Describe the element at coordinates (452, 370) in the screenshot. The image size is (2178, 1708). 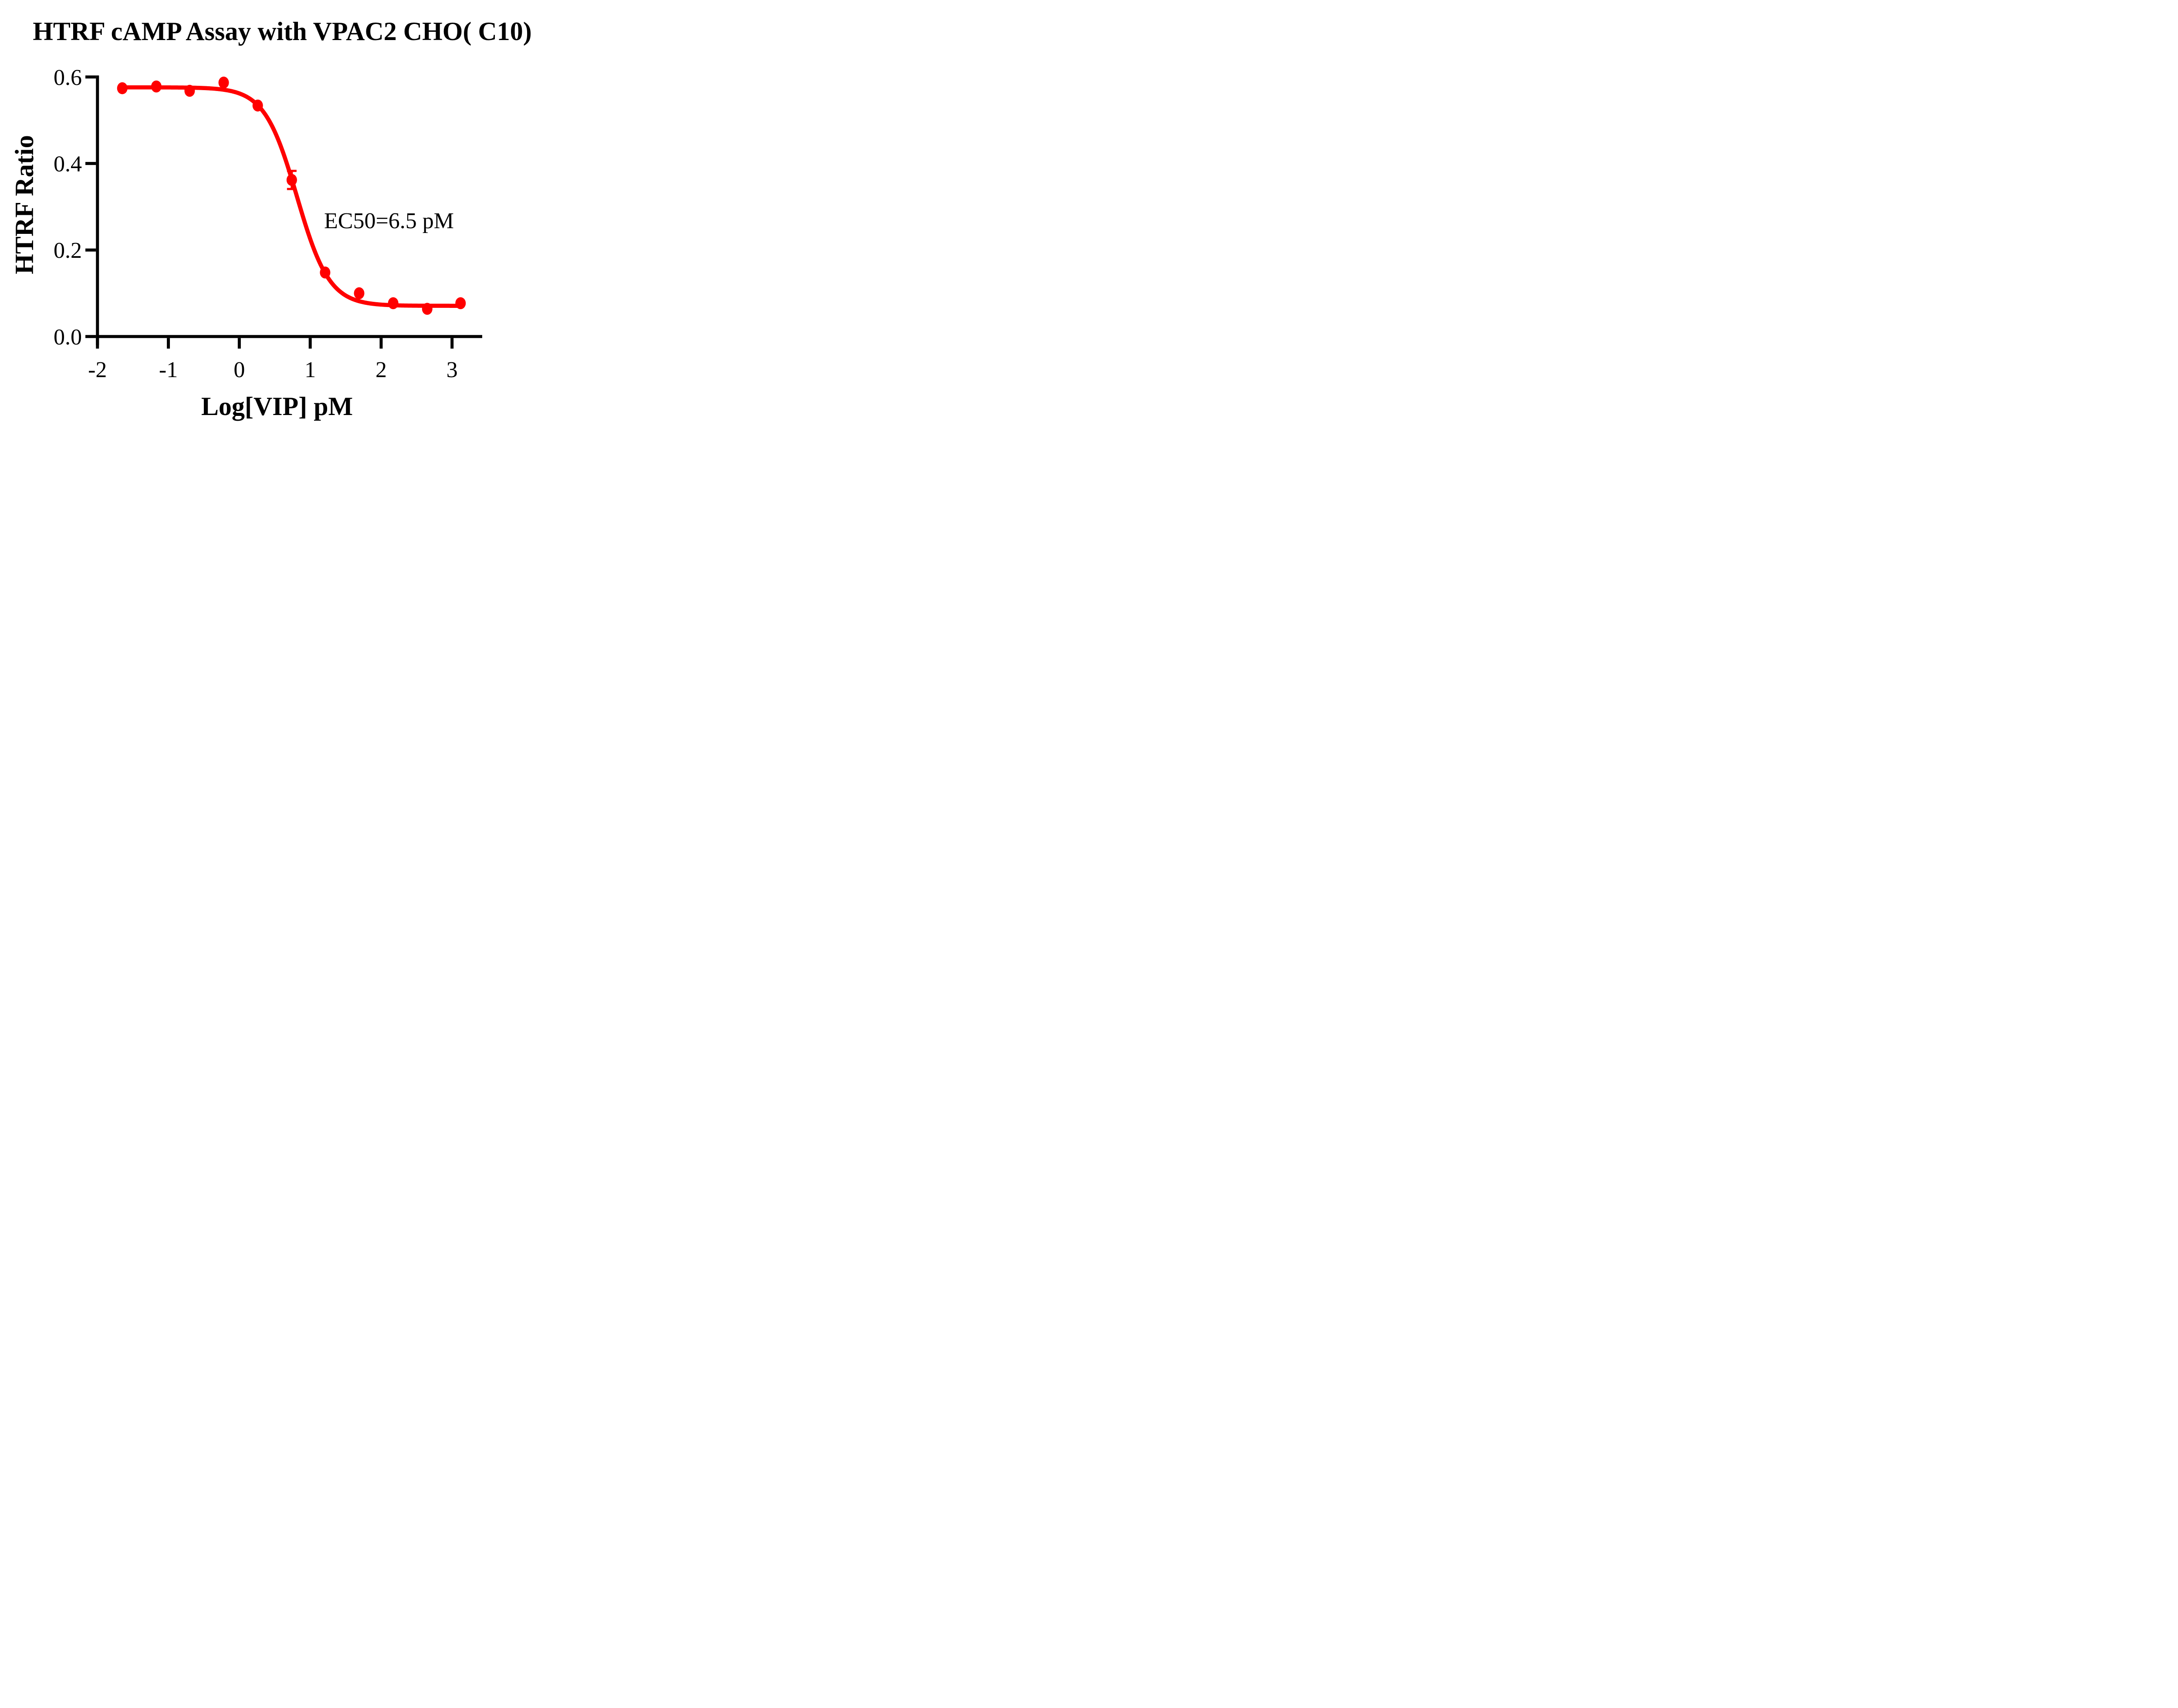
I see `x-tick-label: 3` at that location.